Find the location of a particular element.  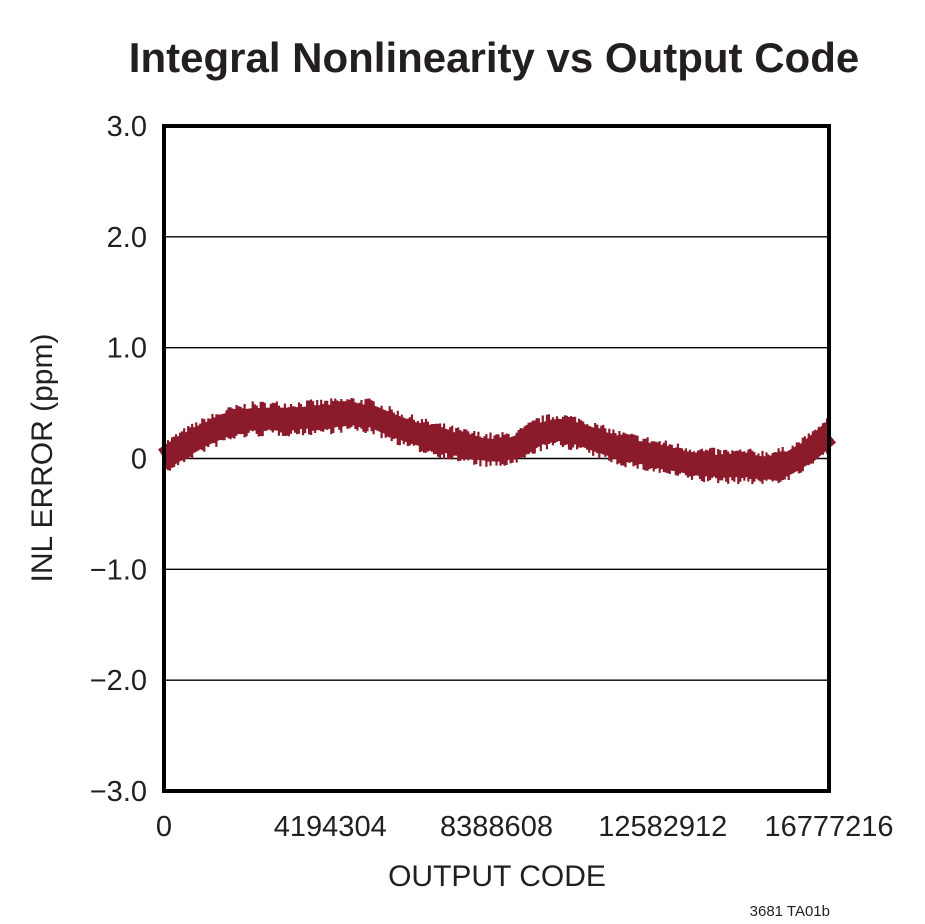

y-tick-labels: 3.0 2.0 1.0 0 −1.0 −2.0 −3.0 is located at coordinates (118, 459).